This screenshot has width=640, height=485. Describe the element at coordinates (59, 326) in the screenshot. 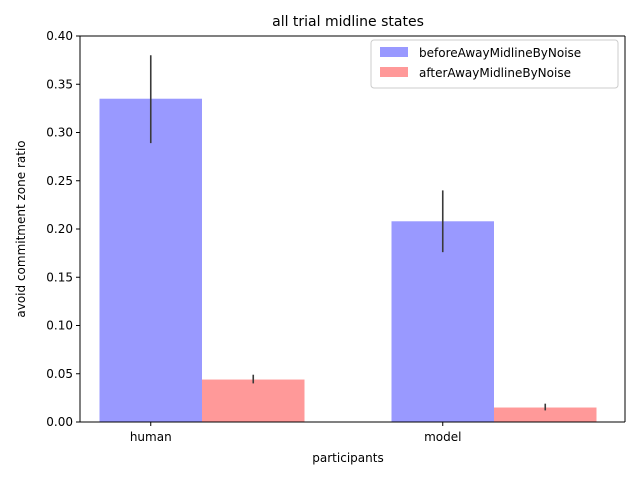

I see `y-tick-label: 0.10` at that location.